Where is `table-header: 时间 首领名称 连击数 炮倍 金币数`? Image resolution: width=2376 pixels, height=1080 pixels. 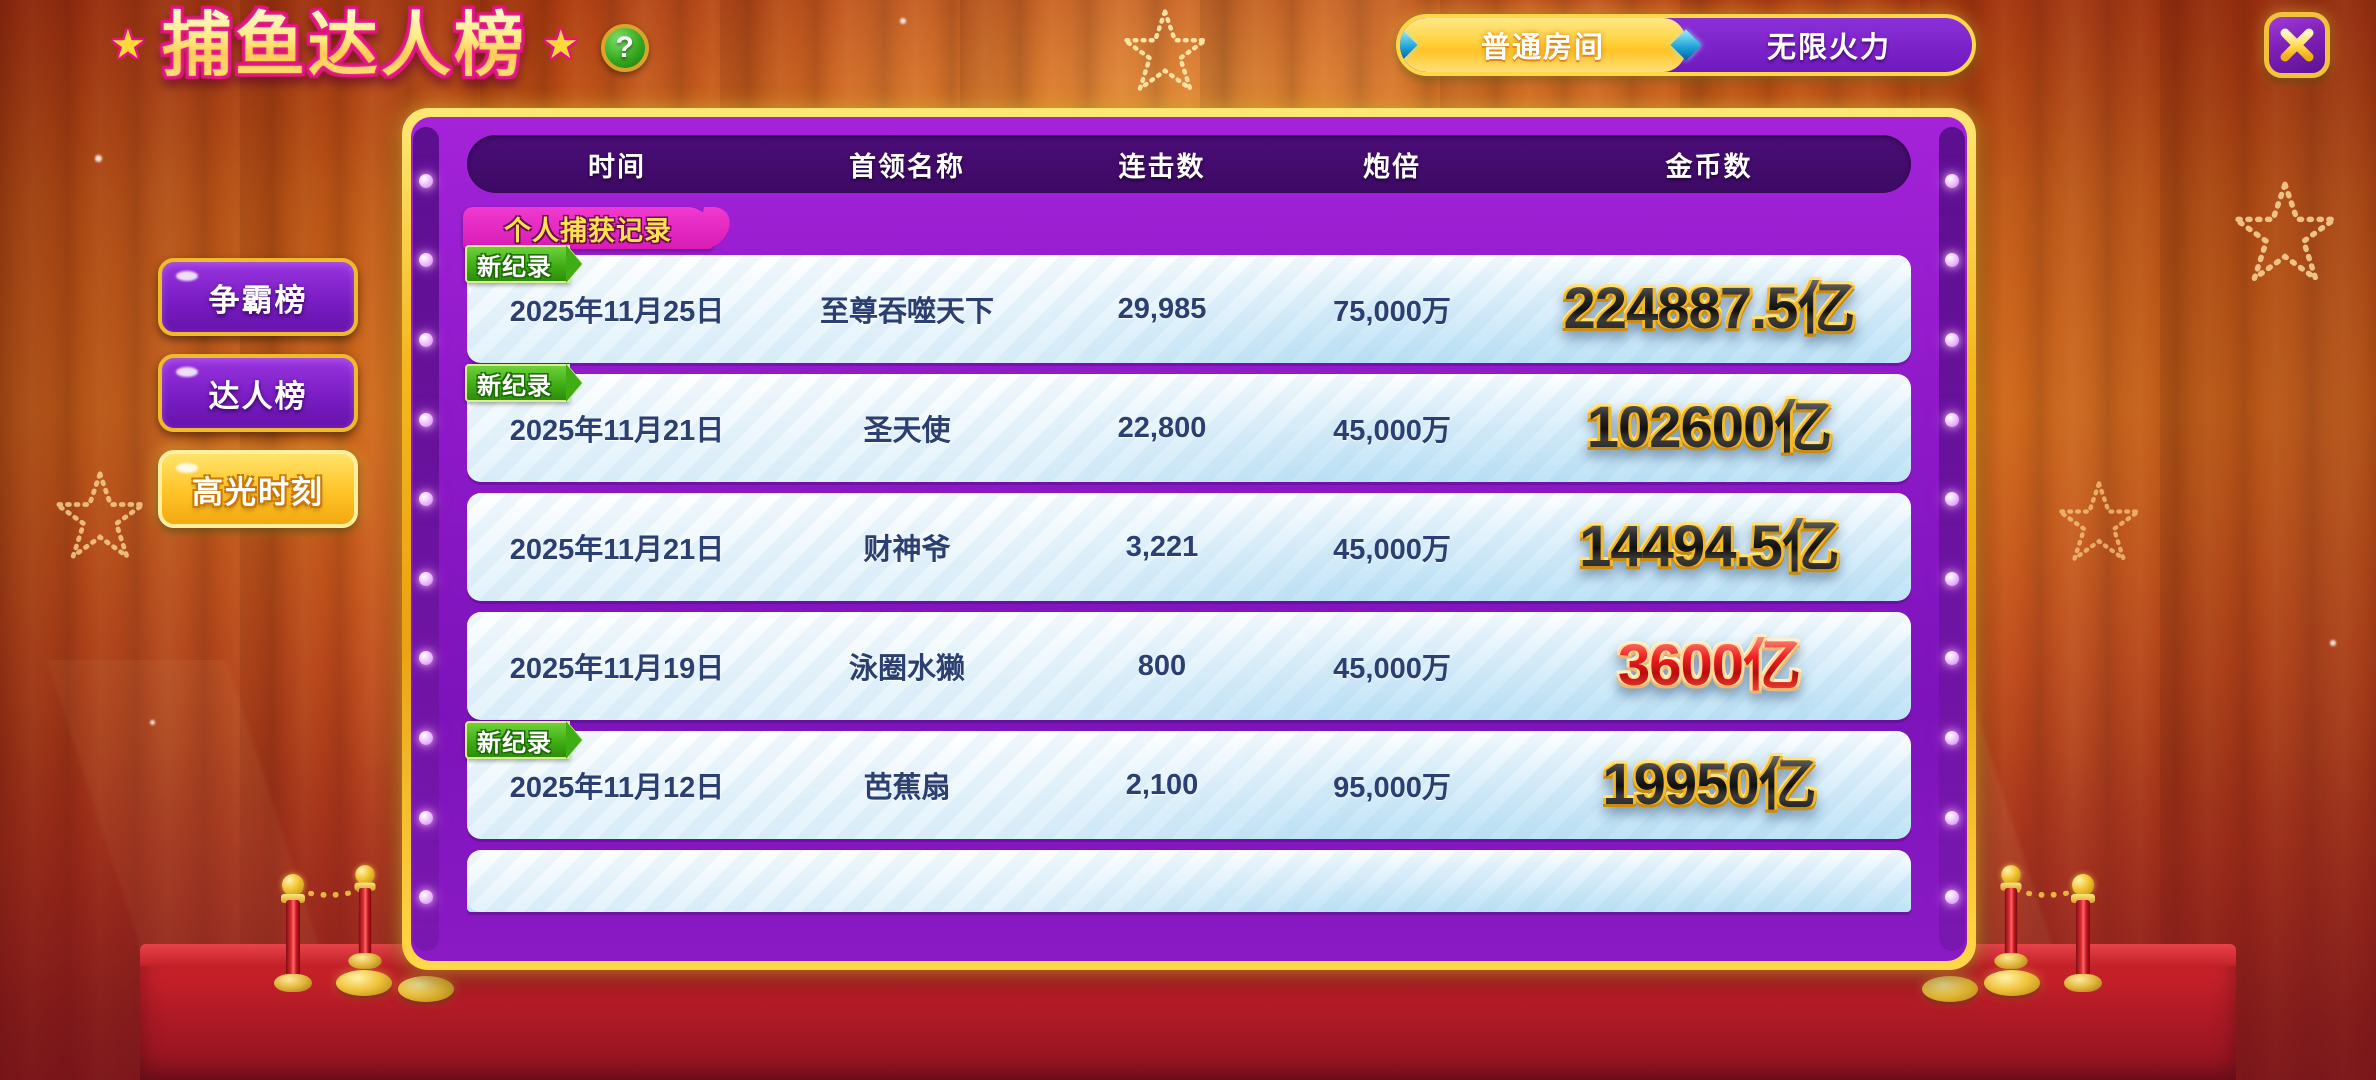 table-header: 时间 首领名称 连击数 炮倍 金币数 is located at coordinates (1189, 164).